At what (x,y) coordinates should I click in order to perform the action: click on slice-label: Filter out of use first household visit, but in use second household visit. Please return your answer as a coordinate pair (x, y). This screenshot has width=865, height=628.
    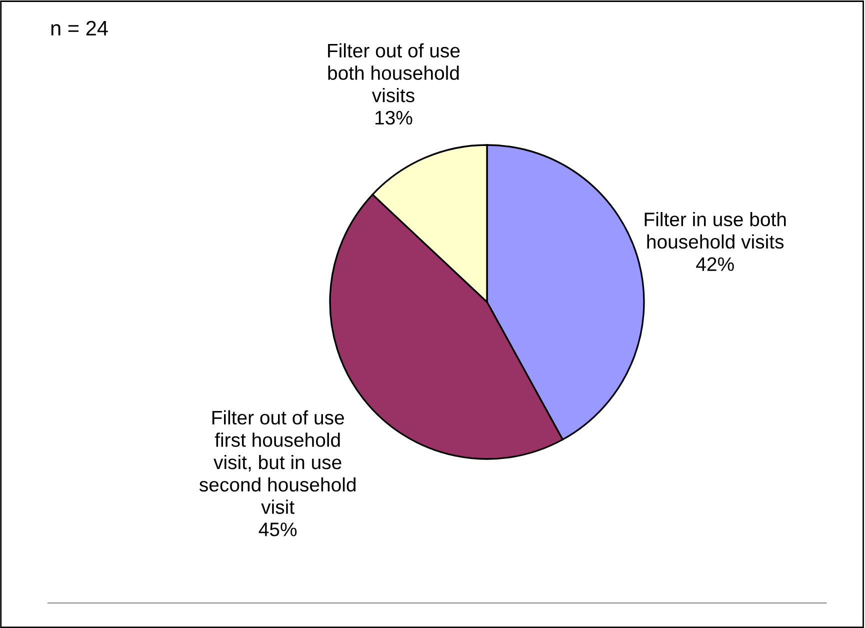
    Looking at the image, I should click on (277, 462).